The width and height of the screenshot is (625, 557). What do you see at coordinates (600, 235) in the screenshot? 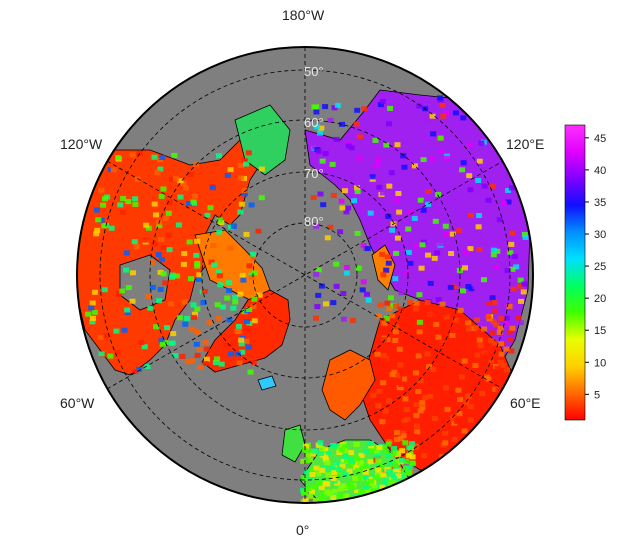
I see `colorbar-tick-label: 30` at bounding box center [600, 235].